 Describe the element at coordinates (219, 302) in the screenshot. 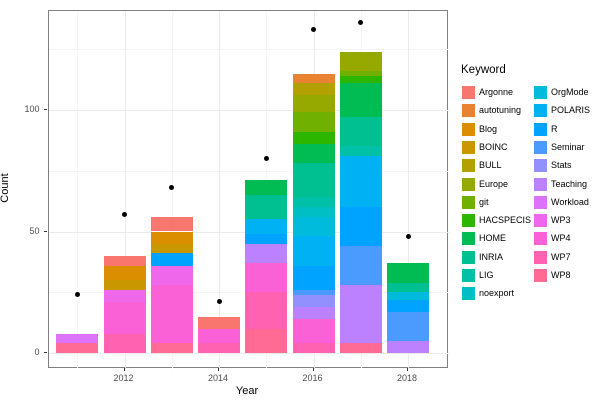

I see `data-point-2014` at that location.